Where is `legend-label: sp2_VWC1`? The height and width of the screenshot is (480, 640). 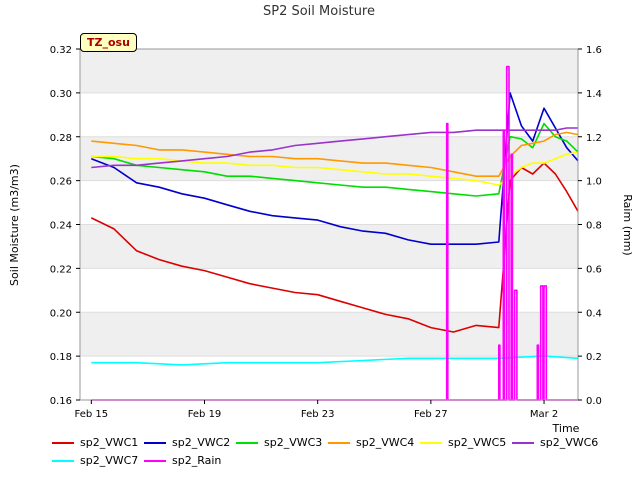 legend-label: sp2_VWC1 is located at coordinates (109, 442).